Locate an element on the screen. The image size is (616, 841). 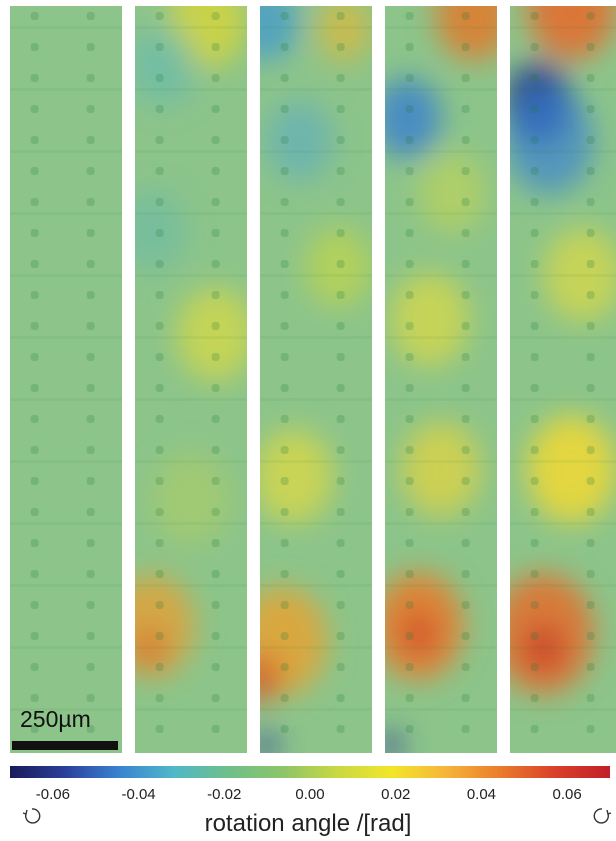
counterclockwise-arrow-icon is located at coordinates (31, 816).